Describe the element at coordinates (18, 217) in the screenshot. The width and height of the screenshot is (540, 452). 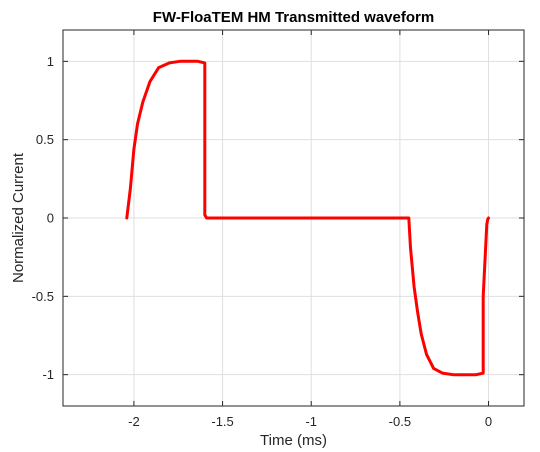
I see `y-axis-label: Normalized Current` at that location.